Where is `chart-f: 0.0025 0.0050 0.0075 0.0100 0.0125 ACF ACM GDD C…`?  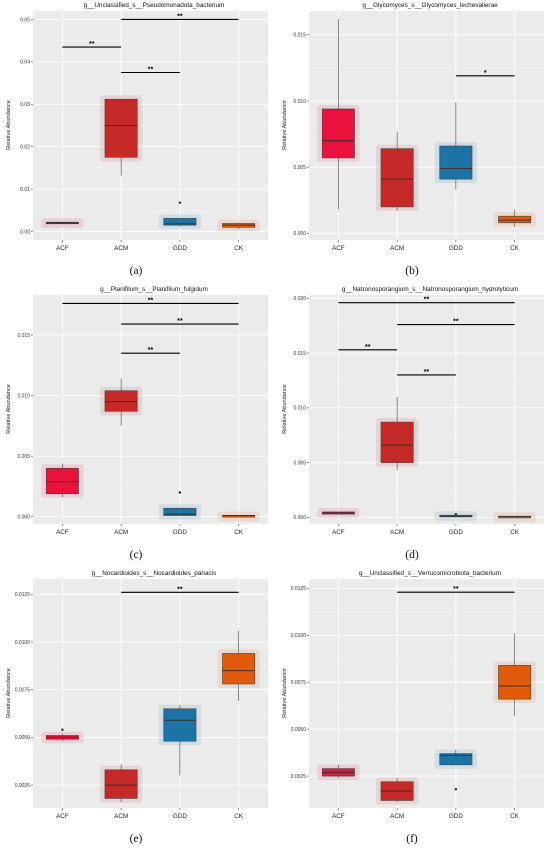
chart-f: 0.0025 0.0050 0.0075 0.0100 0.0125 ACF ACM GDD C… is located at coordinates (417, 699).